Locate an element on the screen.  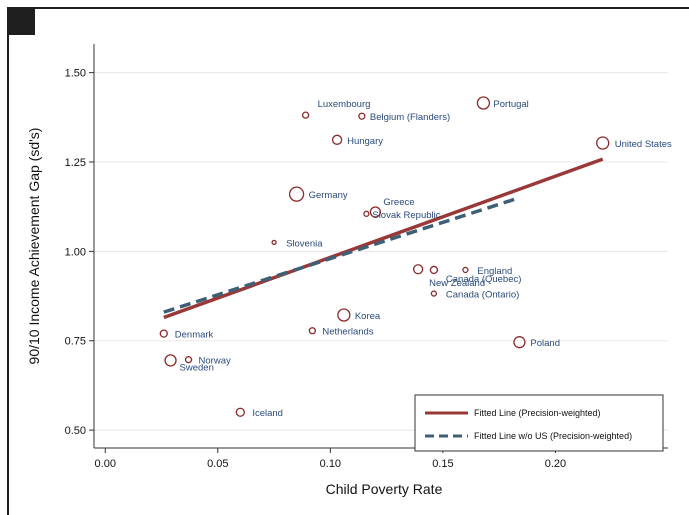
corner-block is located at coordinates (21, 21).